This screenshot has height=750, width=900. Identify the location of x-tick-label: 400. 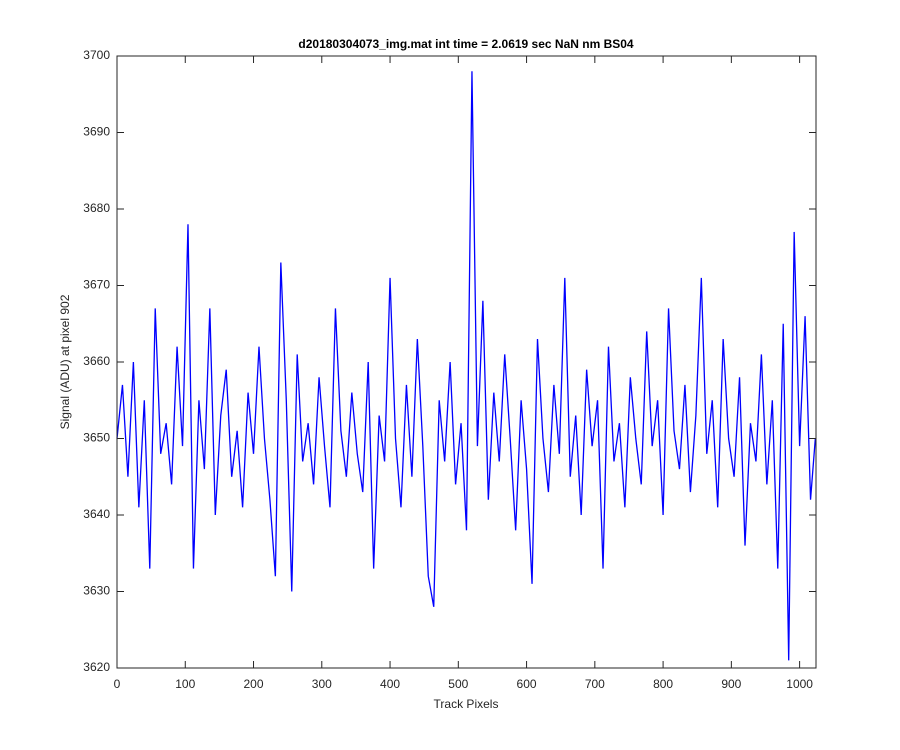
(390, 684).